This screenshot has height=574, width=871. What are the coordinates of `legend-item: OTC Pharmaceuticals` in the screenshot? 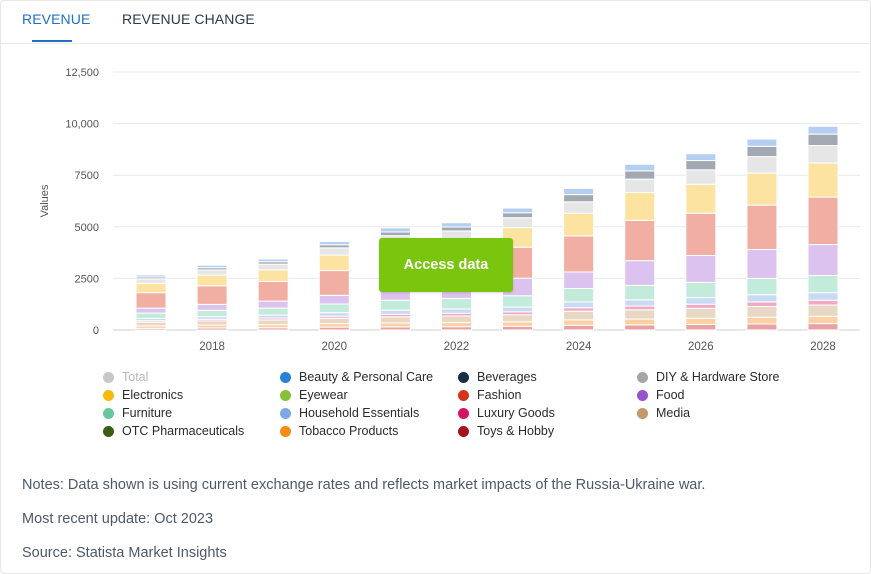 It's located at (173, 431).